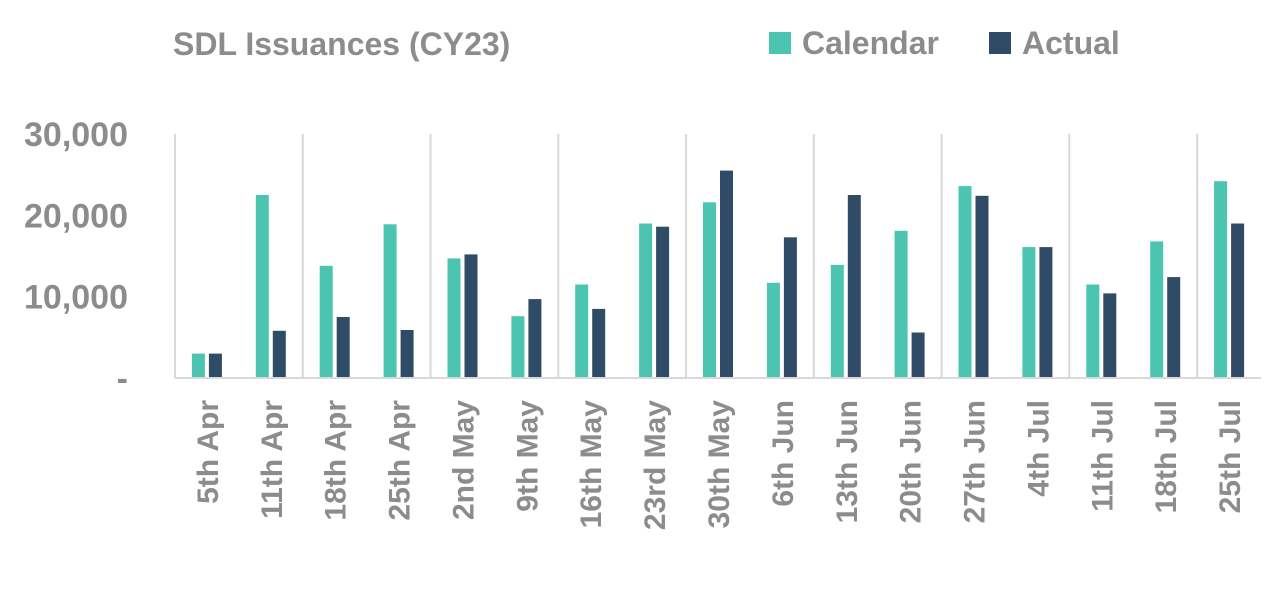 The width and height of the screenshot is (1282, 589). What do you see at coordinates (663, 302) in the screenshot?
I see `bar-actual-23rd-may` at bounding box center [663, 302].